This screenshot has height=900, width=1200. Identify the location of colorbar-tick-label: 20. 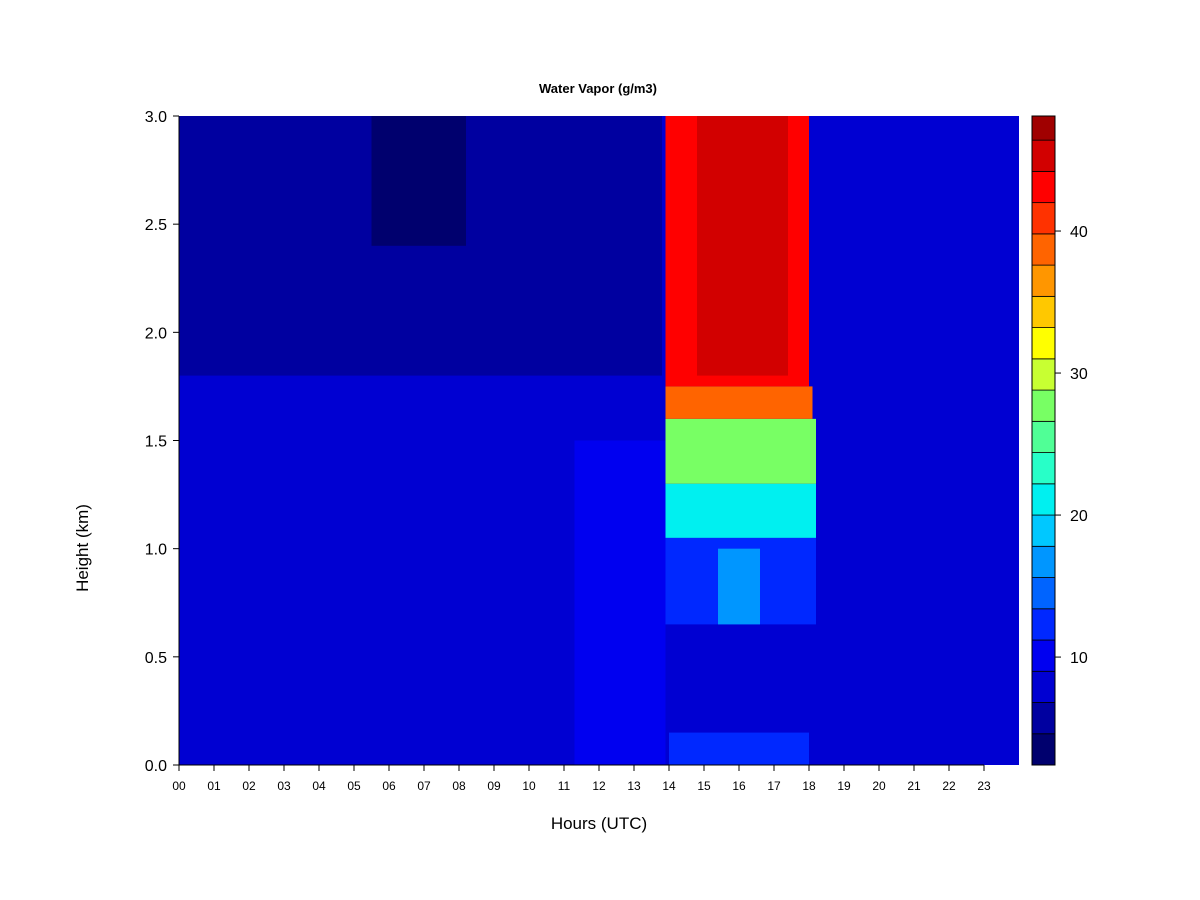
(1079, 516).